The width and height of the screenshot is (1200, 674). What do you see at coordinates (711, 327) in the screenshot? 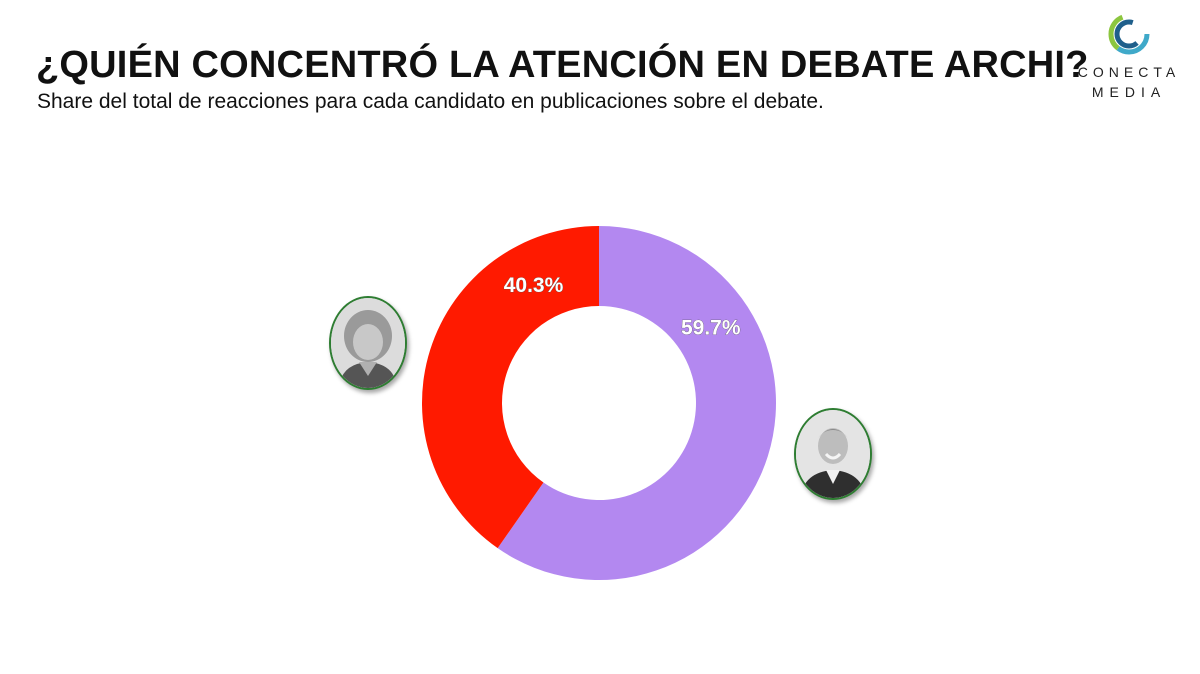
I see `slice-label-0: 59.7%` at bounding box center [711, 327].